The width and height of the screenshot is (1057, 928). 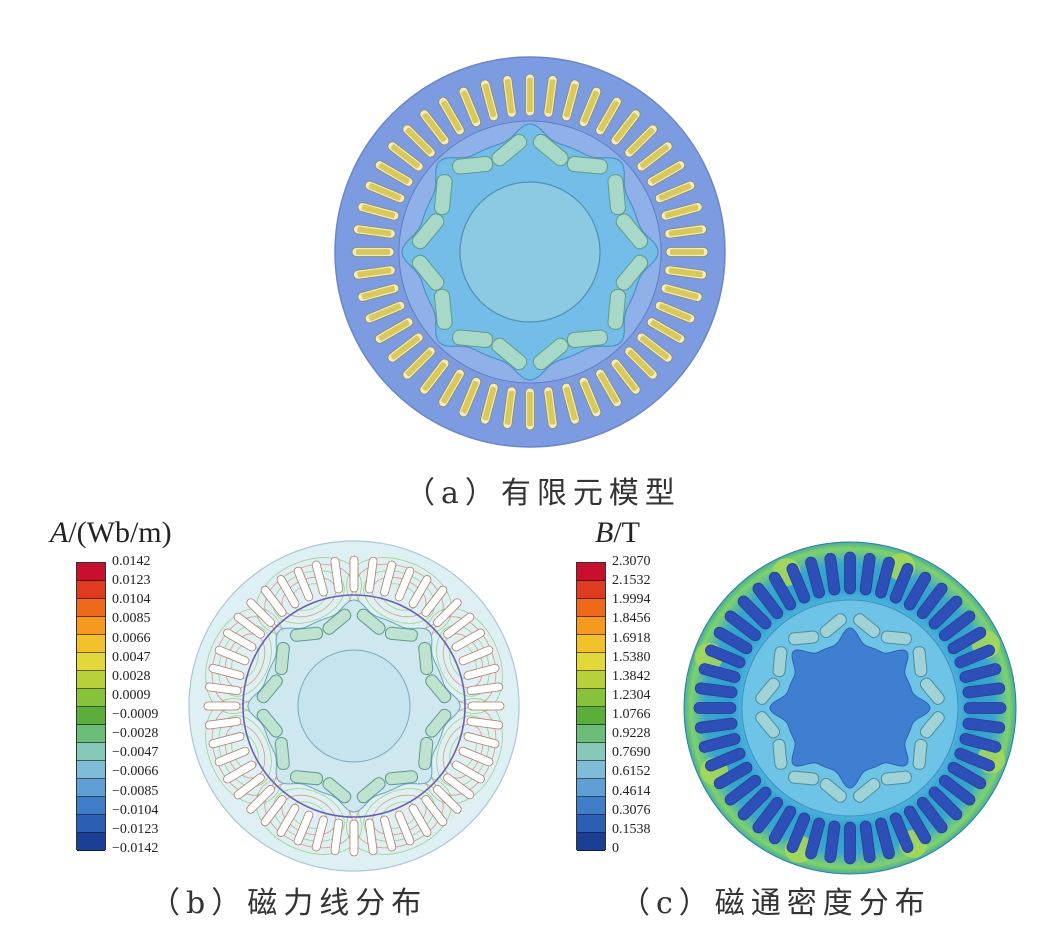 I want to click on colorbar-tick-label: −0.0142, so click(x=135, y=848).